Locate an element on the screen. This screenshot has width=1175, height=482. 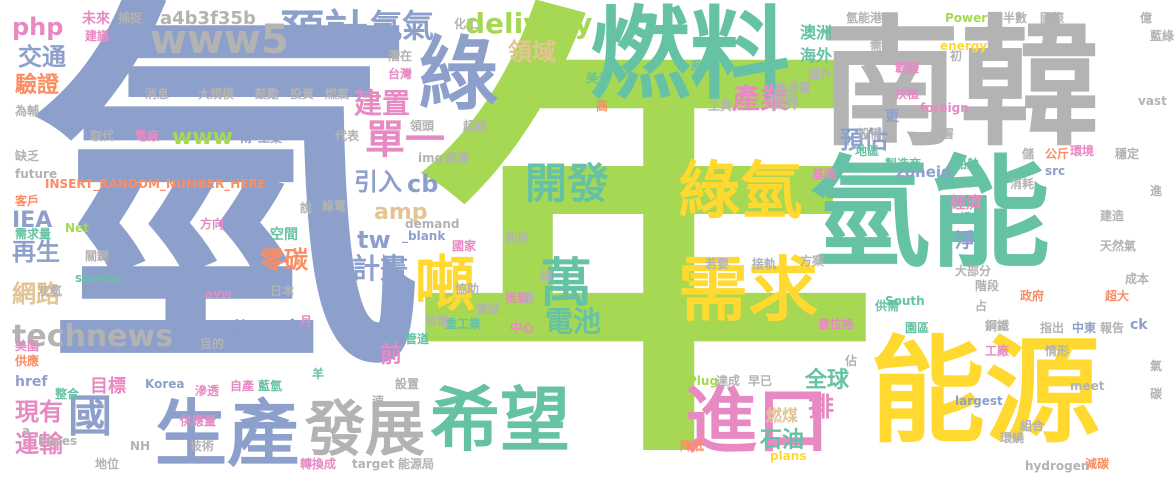
word-xuqiu: 需求 is located at coordinates (748, 290).